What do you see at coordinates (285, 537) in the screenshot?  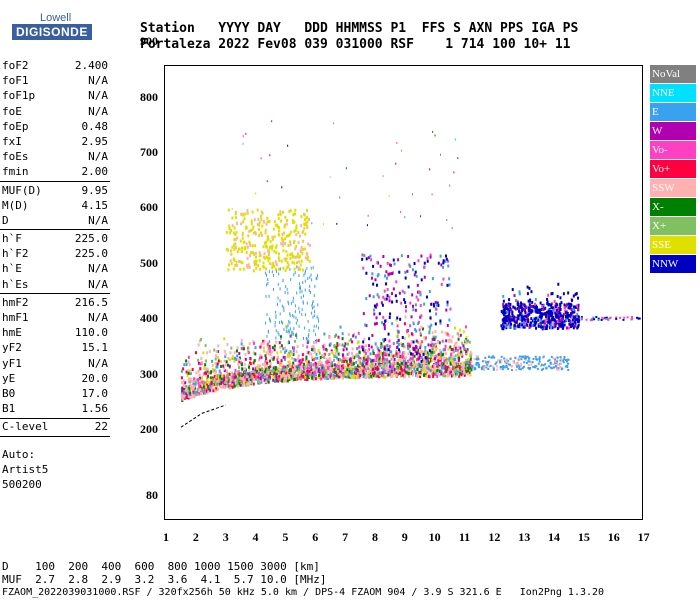 I see `x-tick-label: 5` at bounding box center [285, 537].